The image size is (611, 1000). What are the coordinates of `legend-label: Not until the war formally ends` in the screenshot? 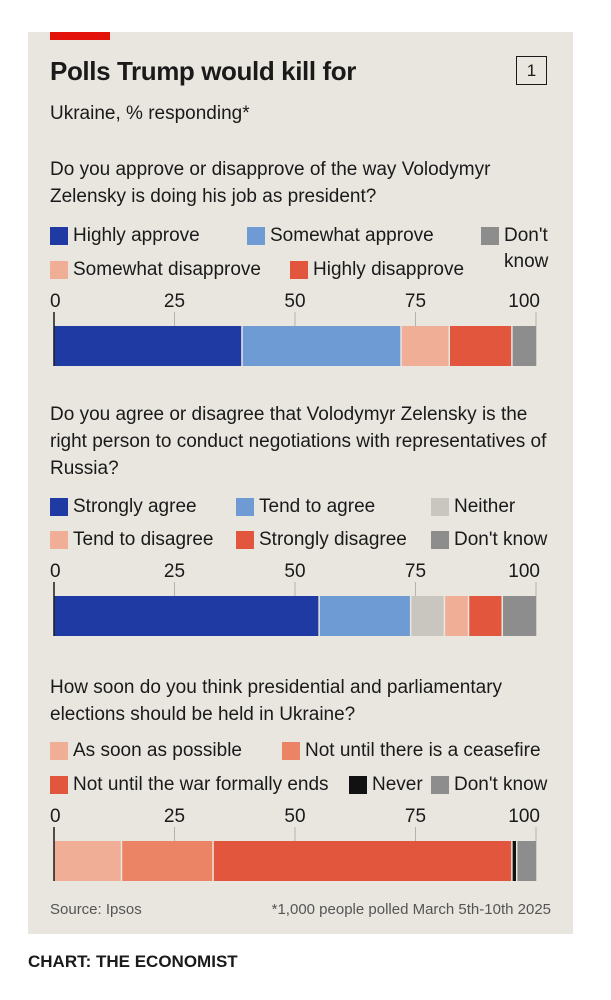 It's located at (201, 784).